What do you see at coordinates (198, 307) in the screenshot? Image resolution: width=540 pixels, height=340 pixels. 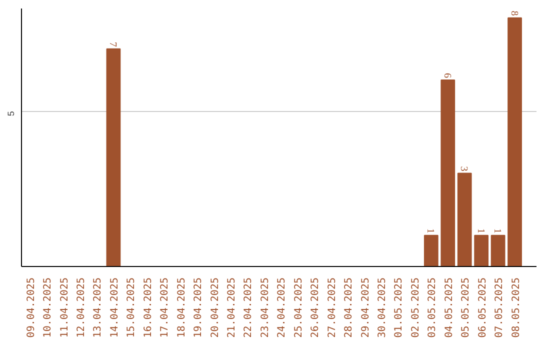 I see `x-tick-label: 19.04.2025` at bounding box center [198, 307].